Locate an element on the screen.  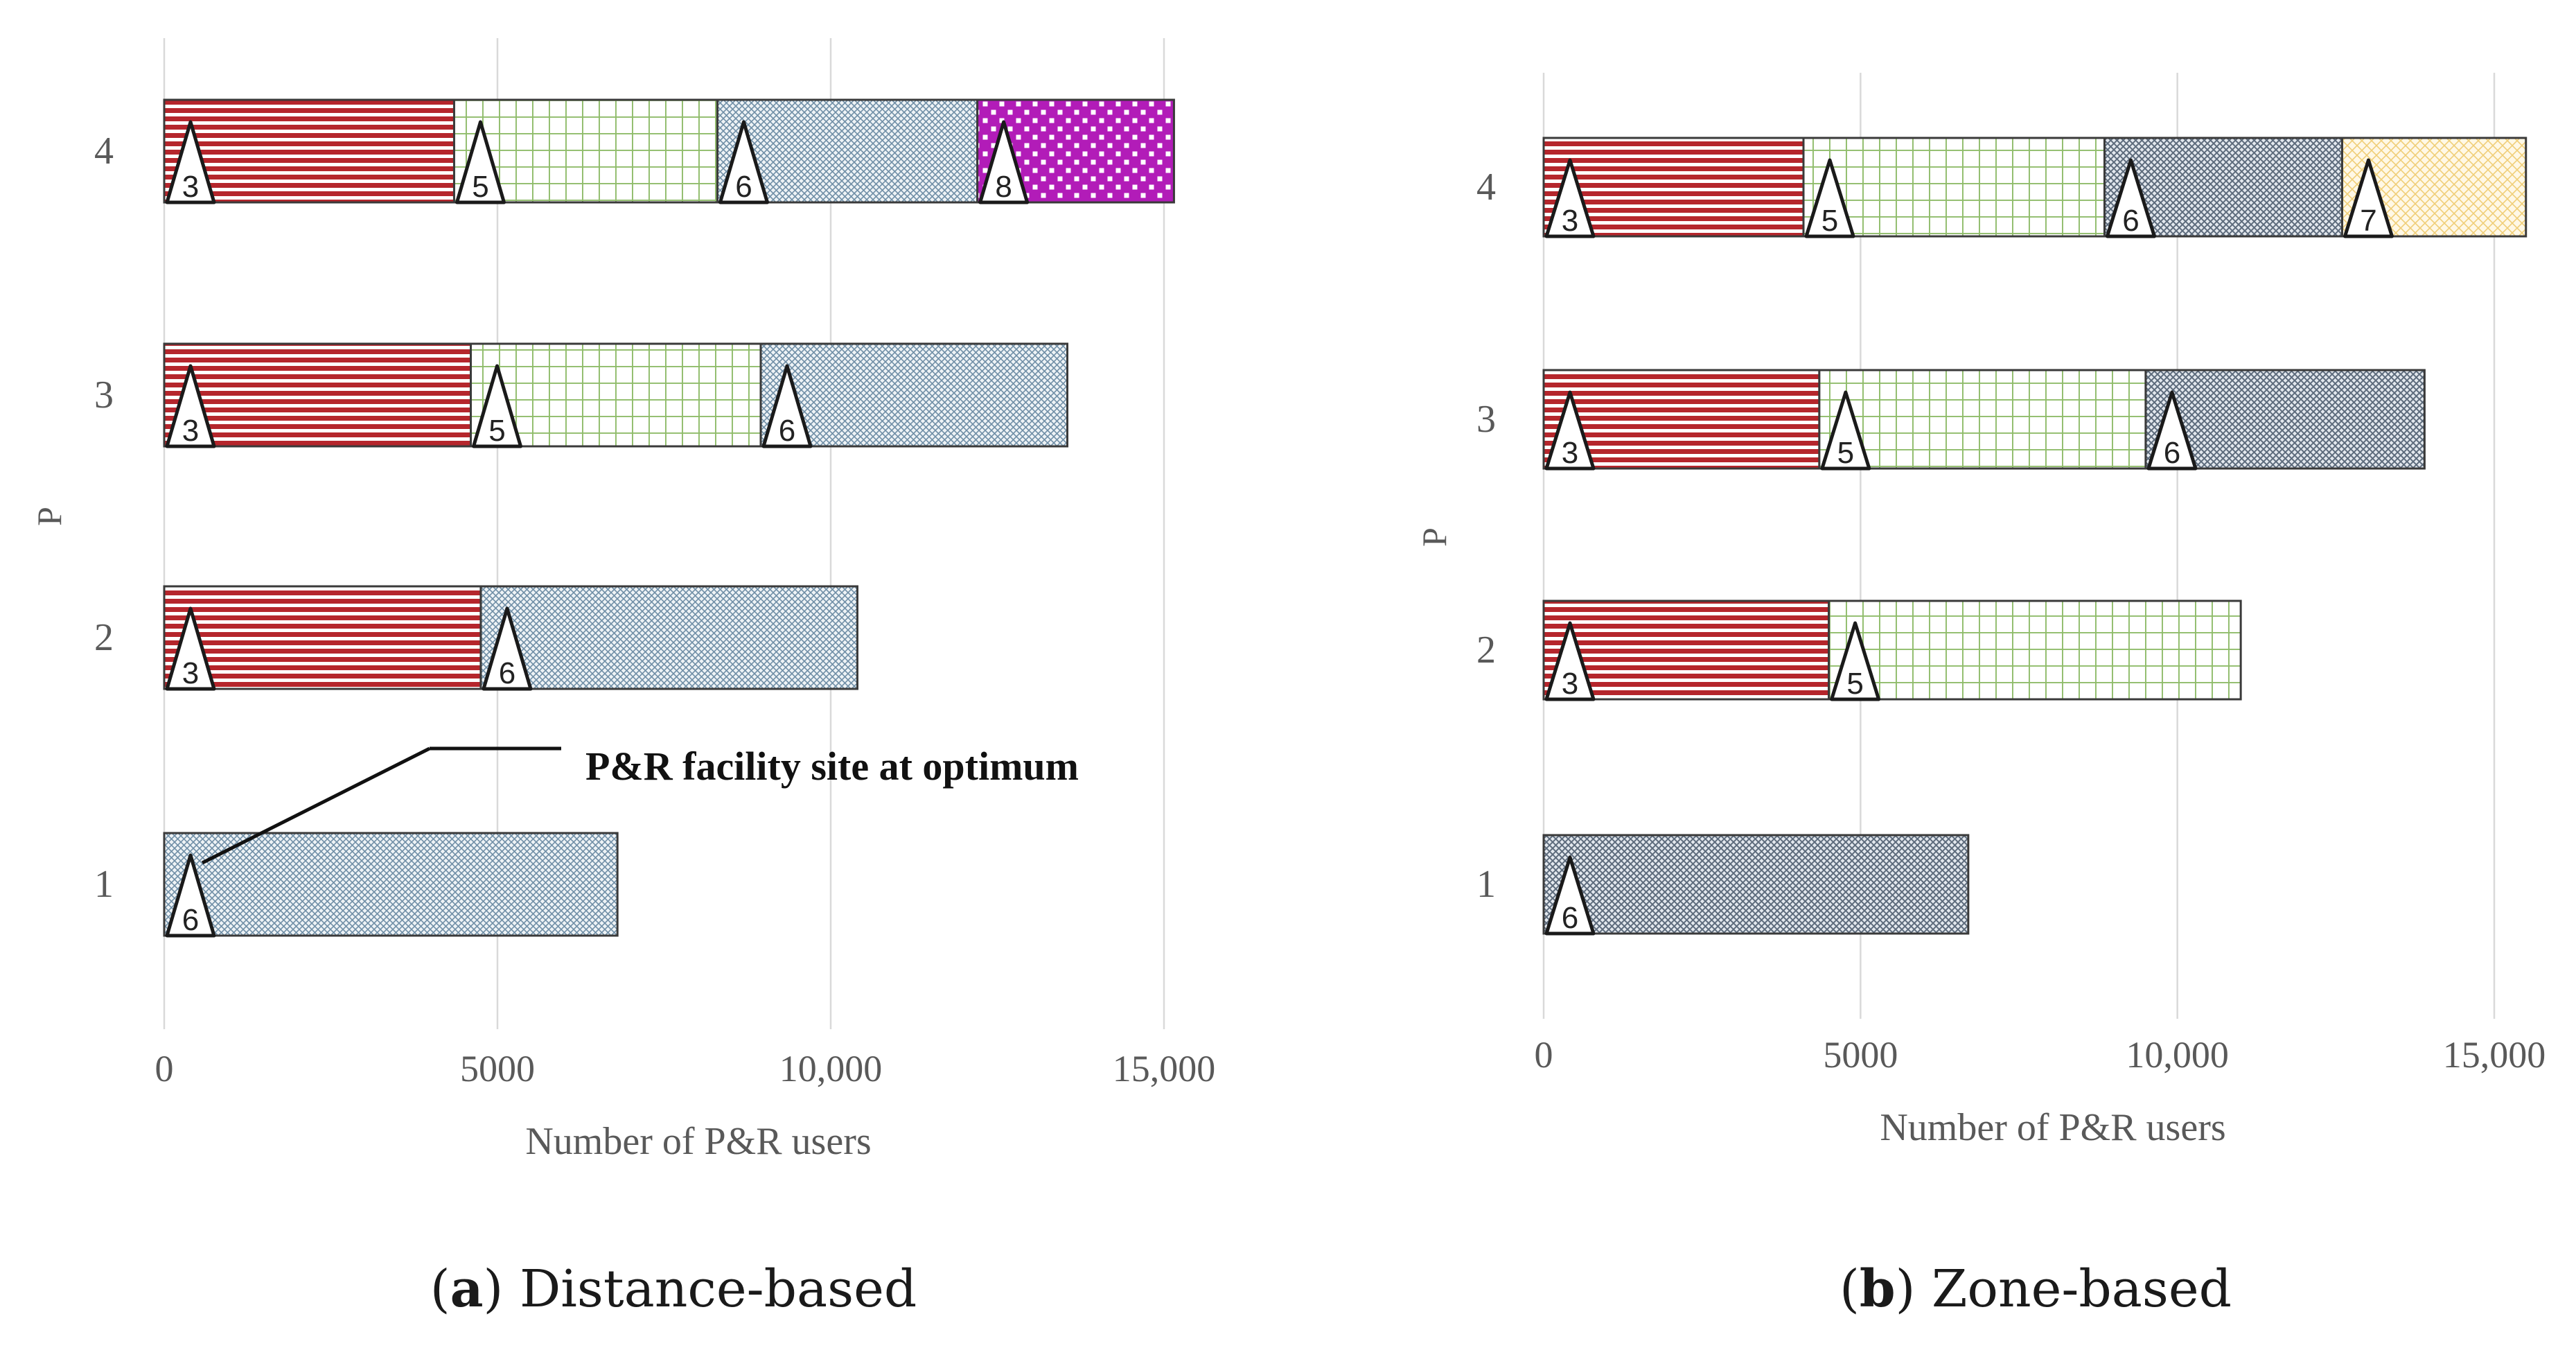
caption-a: (a) Distance-based is located at coordinates (673, 1289).